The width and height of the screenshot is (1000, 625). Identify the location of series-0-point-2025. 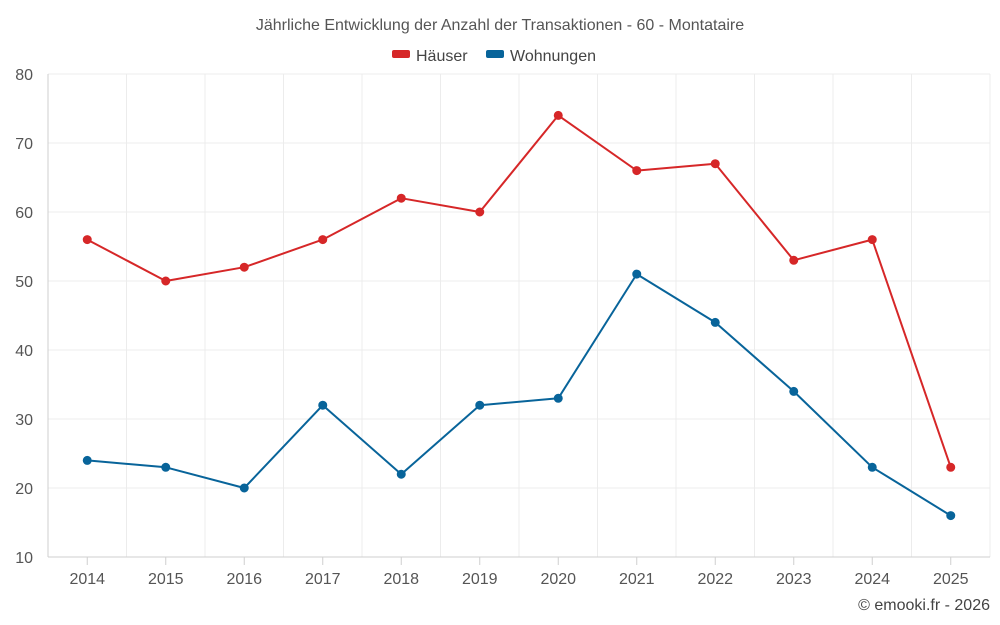
(951, 467).